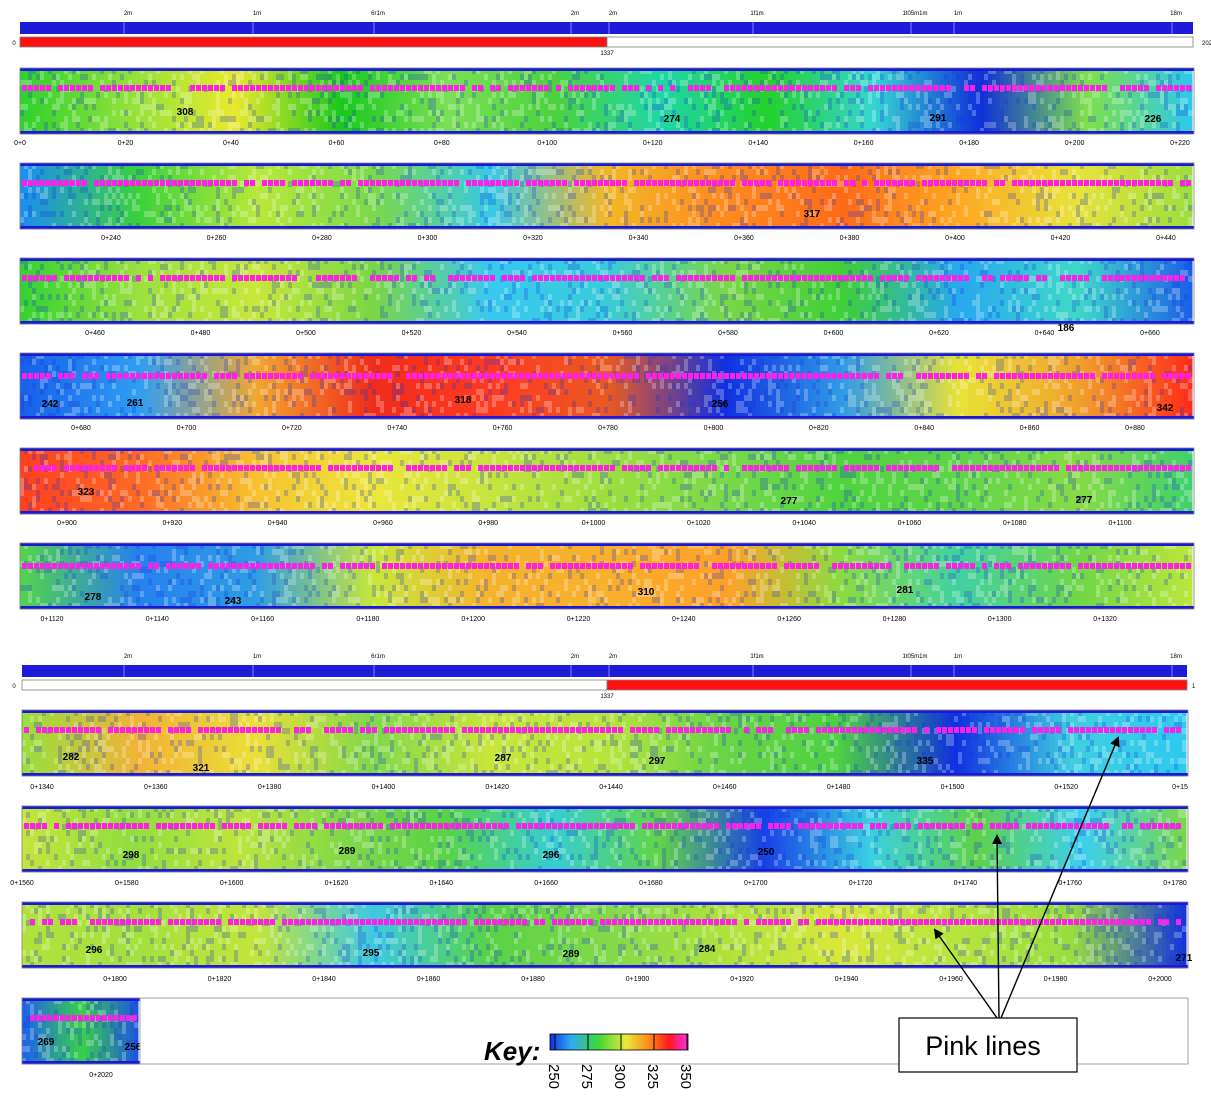  What do you see at coordinates (604, 677) in the screenshot?
I see `overview-bar: 2m 1m 6r1m 2m 2m 1f1m 1t05m1m 1m 18m0 11337` at bounding box center [604, 677].